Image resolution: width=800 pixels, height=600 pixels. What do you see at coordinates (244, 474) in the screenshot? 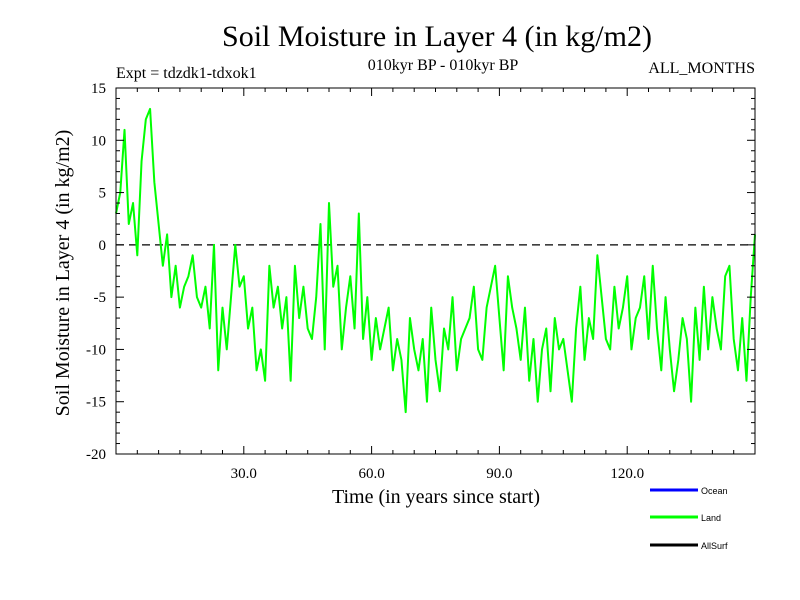
I see `x-tick-label: 30.0` at bounding box center [244, 474].